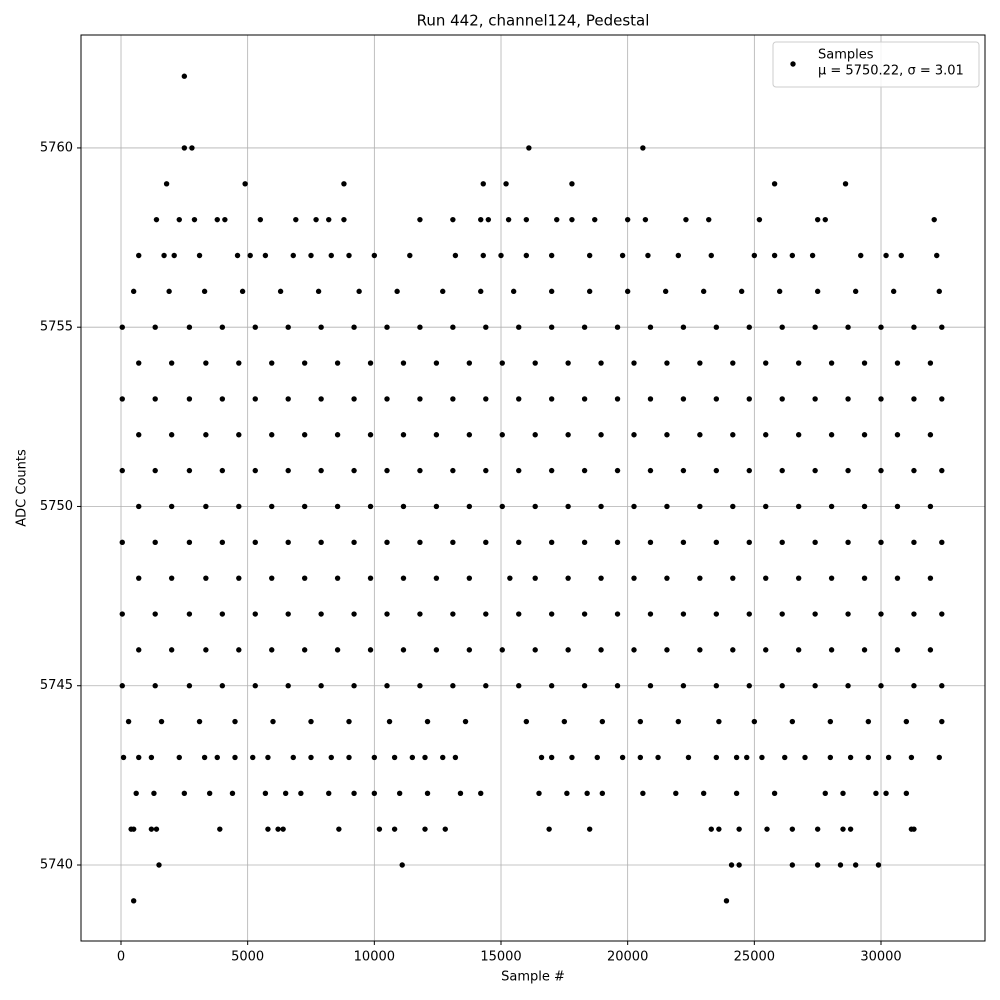 The width and height of the screenshot is (1000, 1000). What do you see at coordinates (374, 957) in the screenshot?
I see `x-tick-label: 10000` at bounding box center [374, 957].